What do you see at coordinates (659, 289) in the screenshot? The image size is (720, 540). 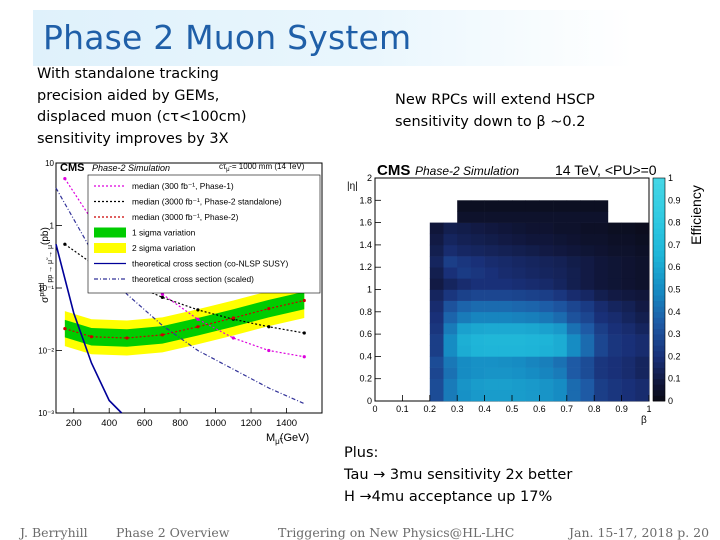 I see `colorbar-frame` at bounding box center [659, 289].